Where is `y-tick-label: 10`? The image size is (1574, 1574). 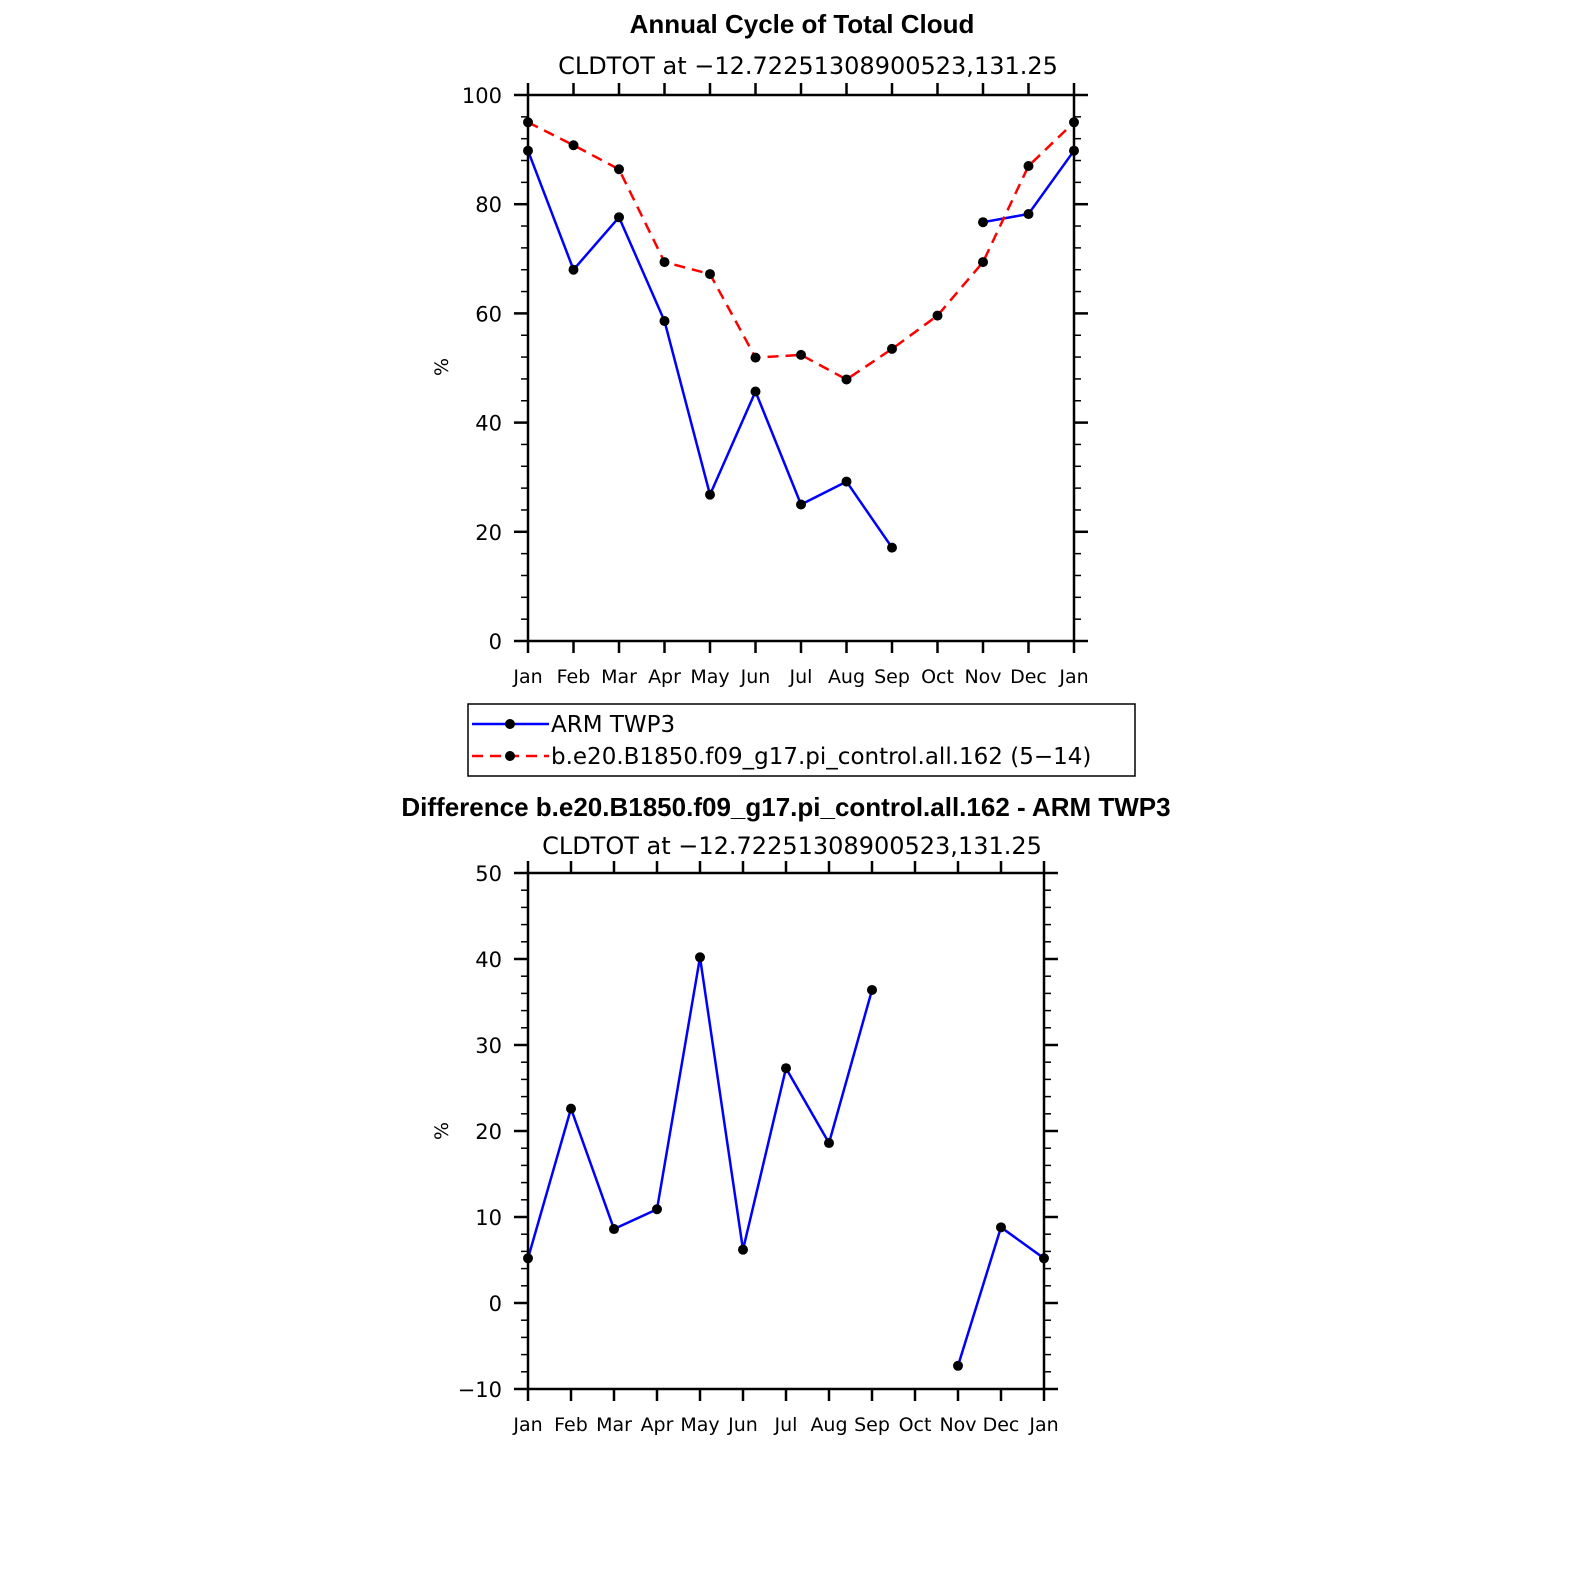
y-tick-label: 10 is located at coordinates (488, 1218).